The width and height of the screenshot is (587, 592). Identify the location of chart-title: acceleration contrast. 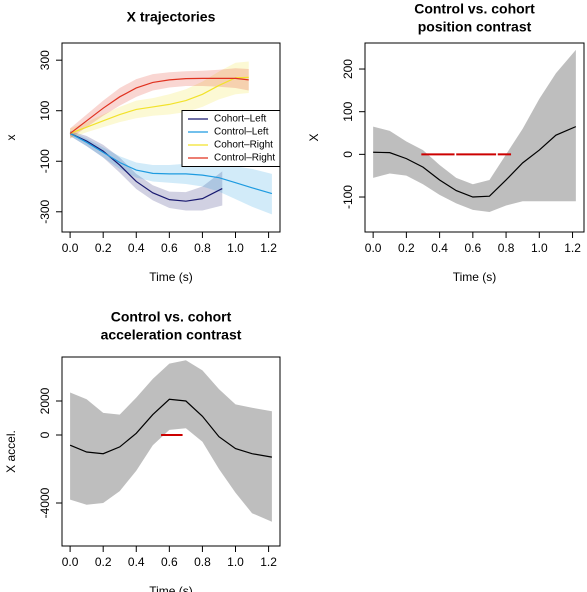
(171, 335).